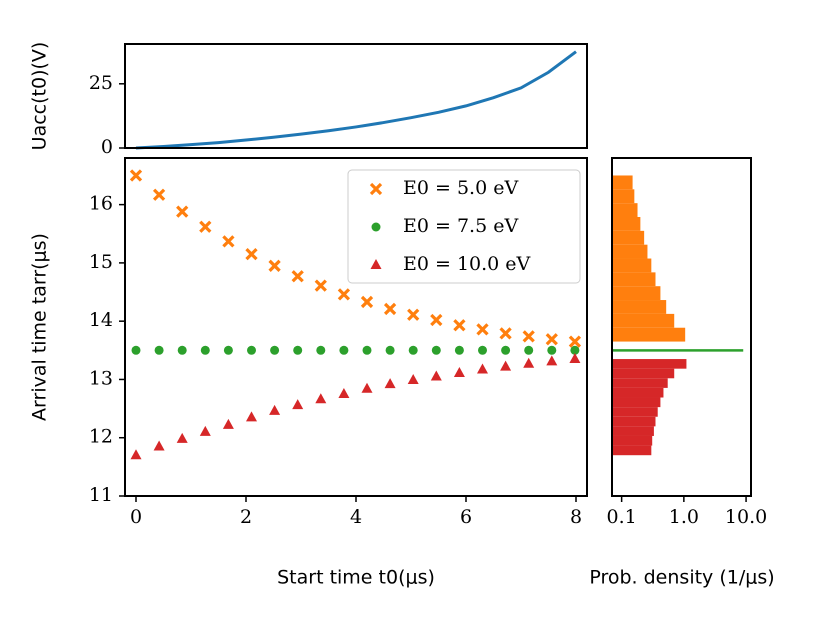  I want to click on x-tick-label: 6, so click(466, 517).